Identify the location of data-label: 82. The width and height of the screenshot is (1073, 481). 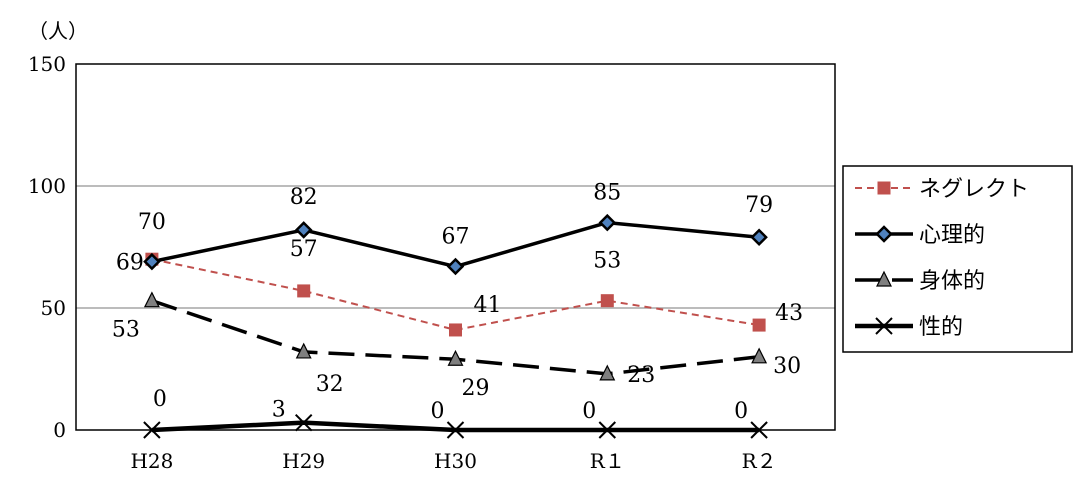
(304, 197).